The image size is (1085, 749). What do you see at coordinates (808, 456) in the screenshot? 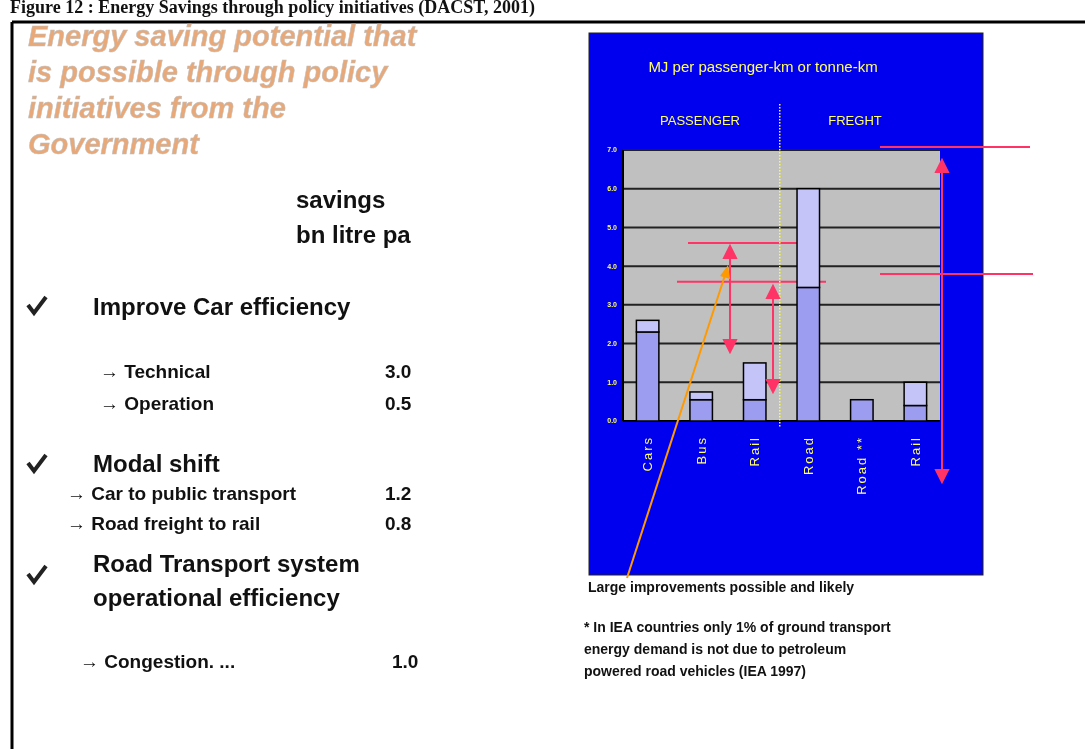
I see `x-tick-label: Road` at bounding box center [808, 456].